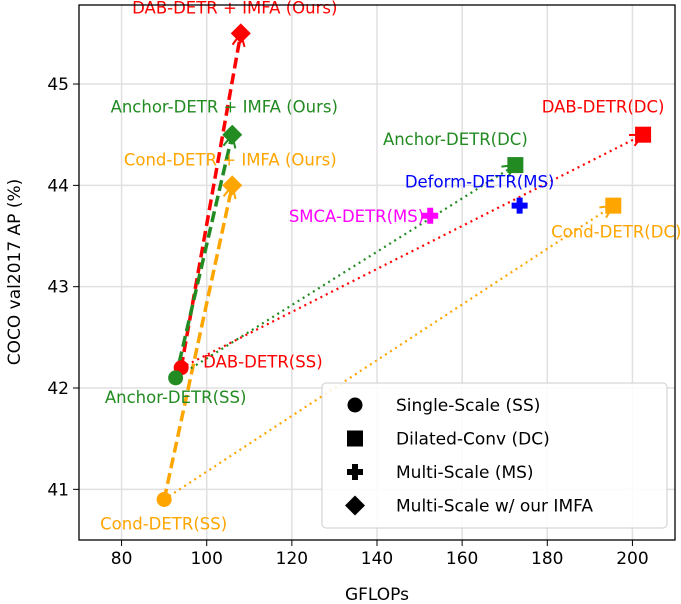 The height and width of the screenshot is (604, 681). Describe the element at coordinates (230, 159) in the screenshot. I see `point-label: Cond-DETR + IMFA (Ours)` at that location.